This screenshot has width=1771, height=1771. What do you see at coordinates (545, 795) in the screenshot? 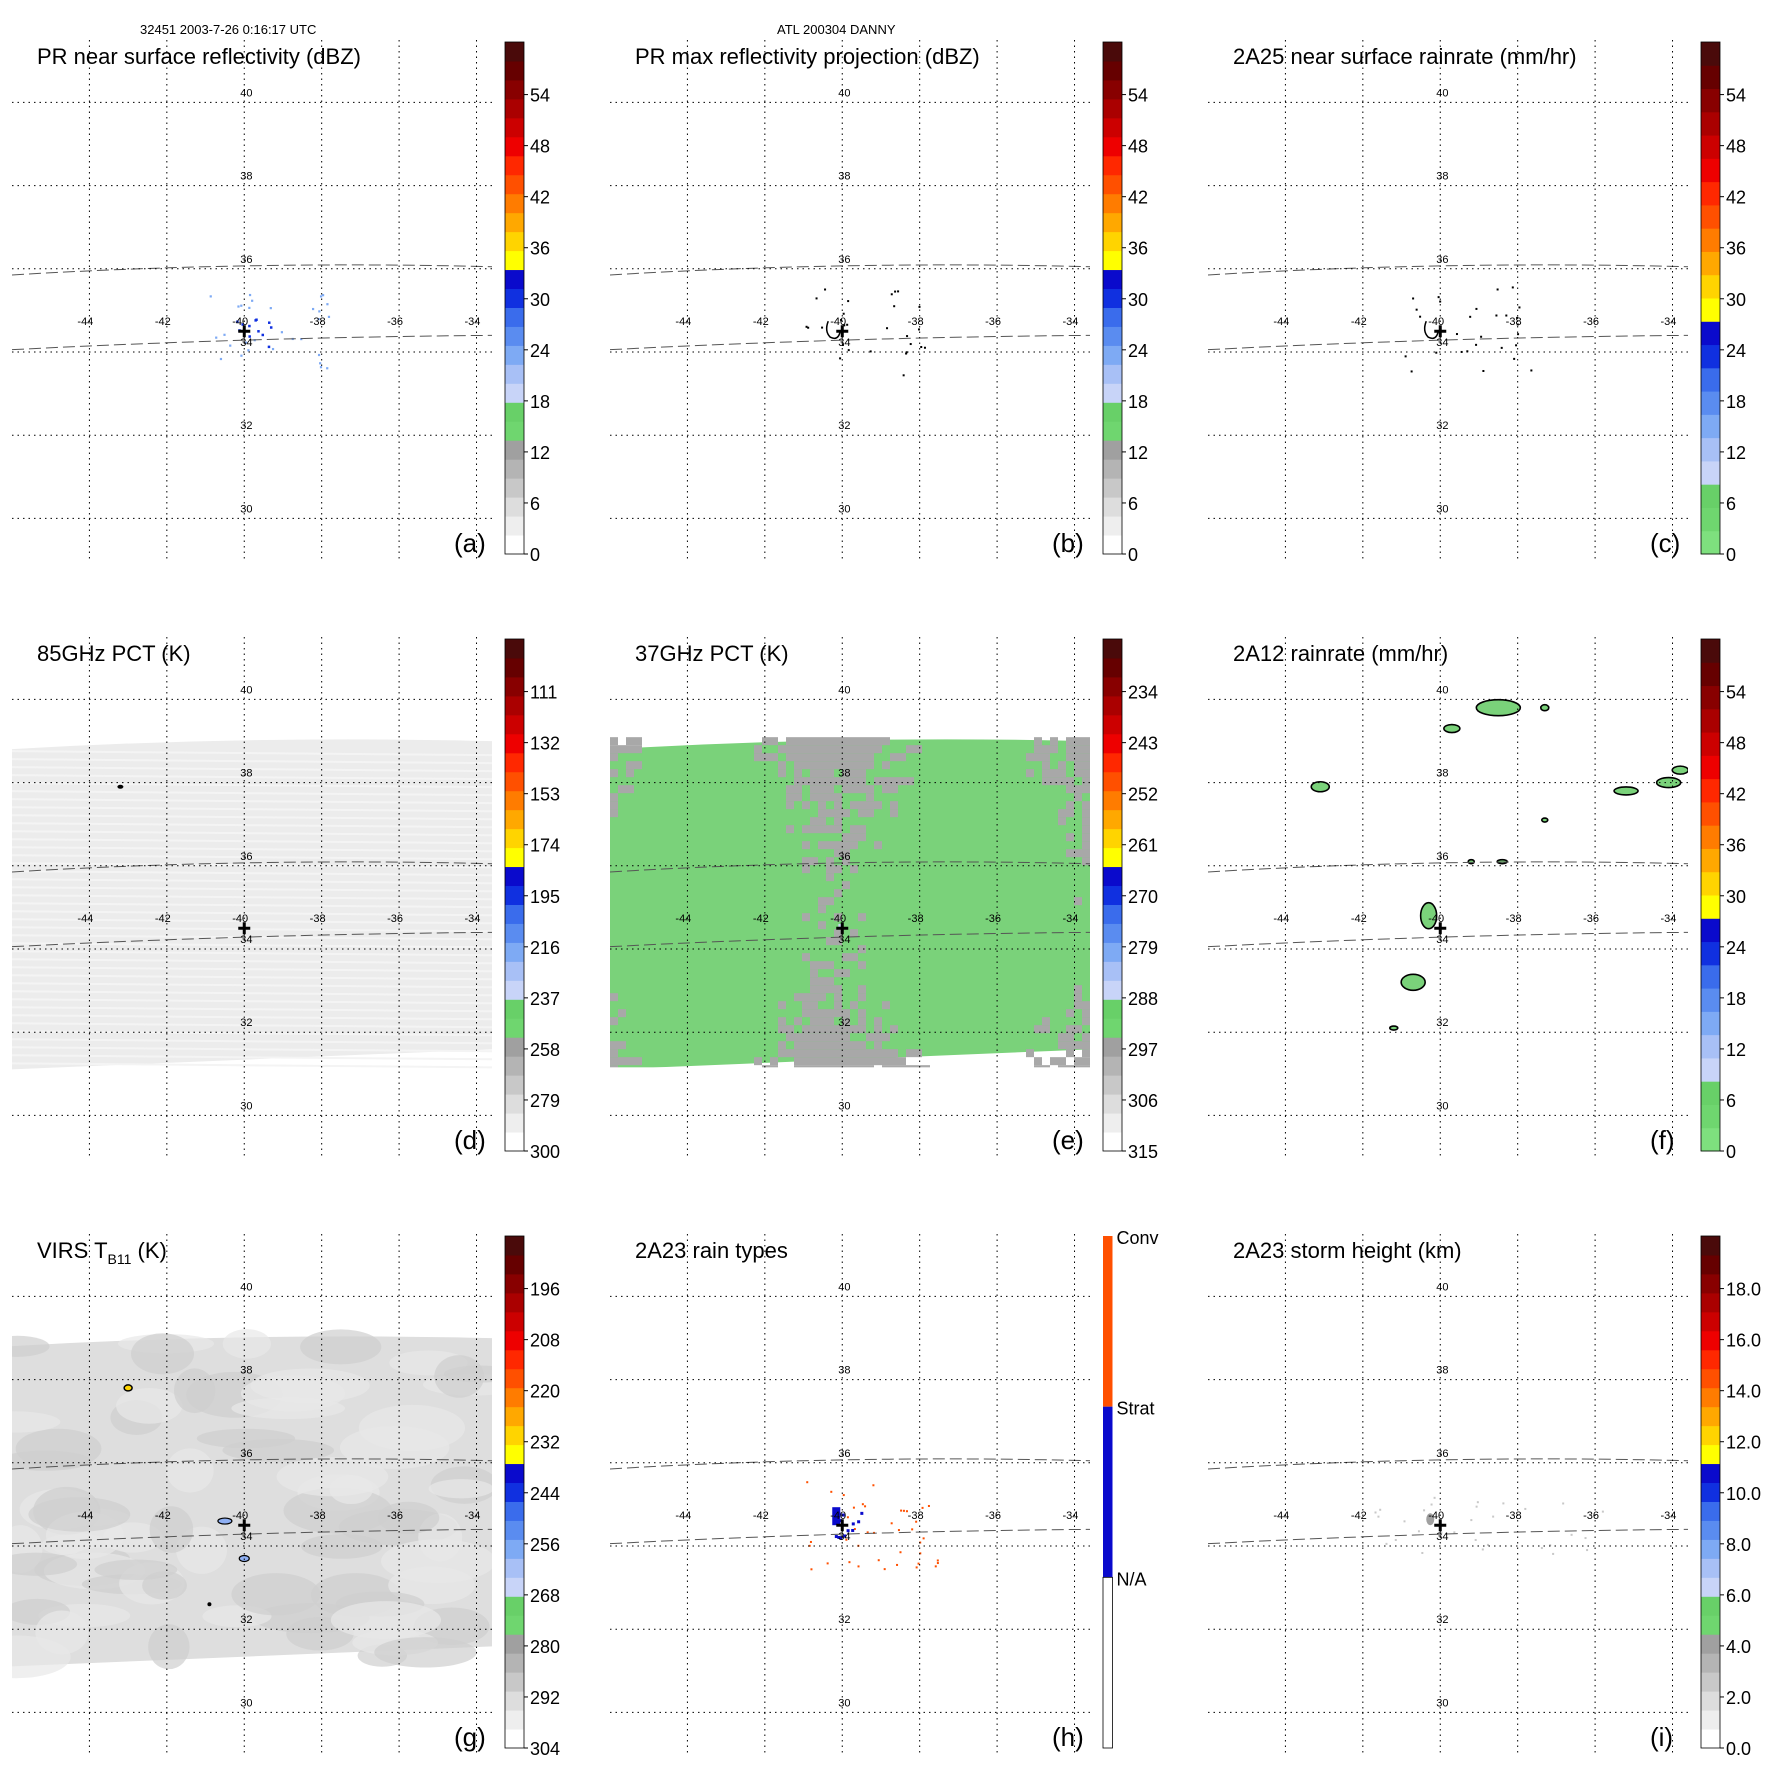
I see `colorbar-label: 153` at bounding box center [545, 795].